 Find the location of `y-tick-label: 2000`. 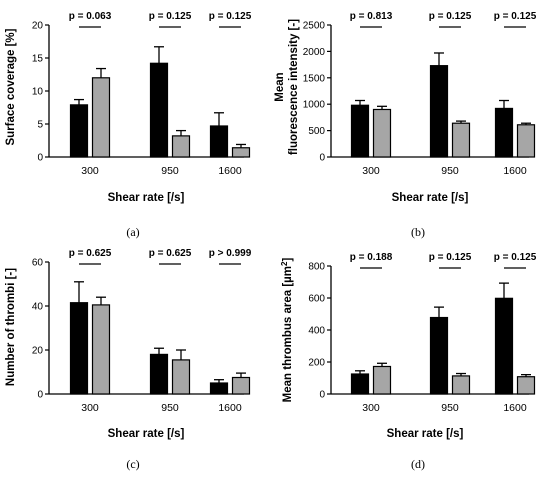

y-tick-label: 2000 is located at coordinates (314, 52).